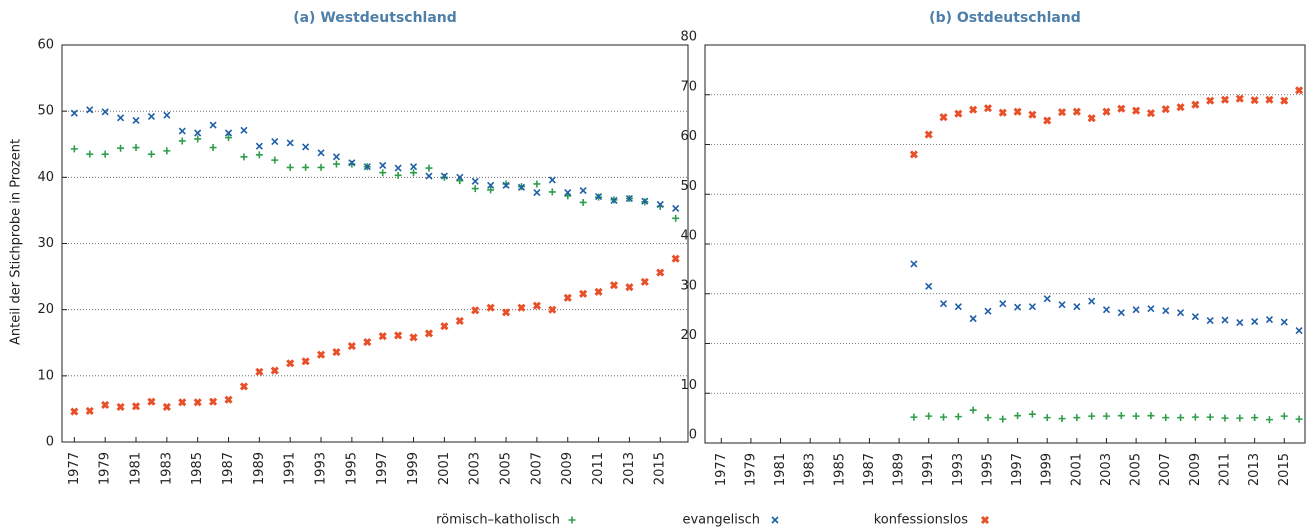  What do you see at coordinates (321, 468) in the screenshot?
I see `x-tick-label: 1993` at bounding box center [321, 468].